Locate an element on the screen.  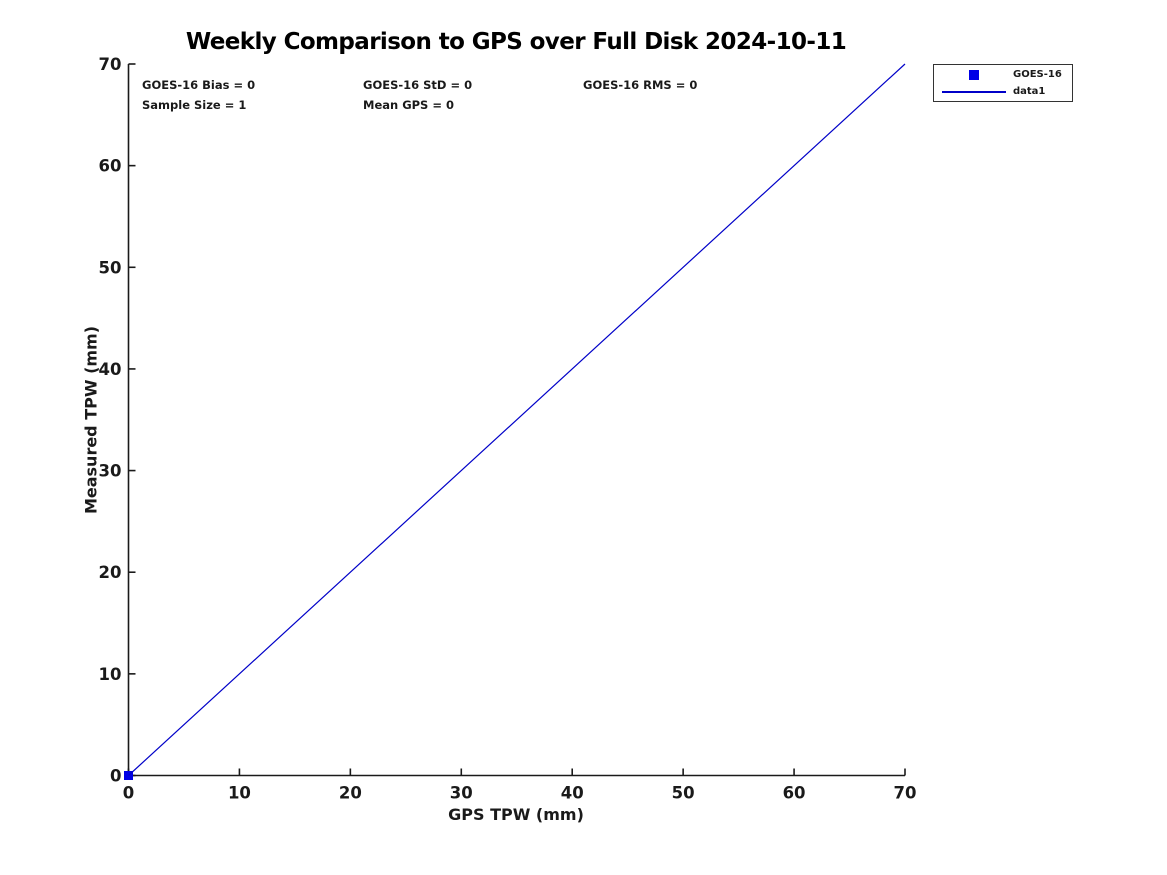
y-tick-label: 50 is located at coordinates (110, 267).